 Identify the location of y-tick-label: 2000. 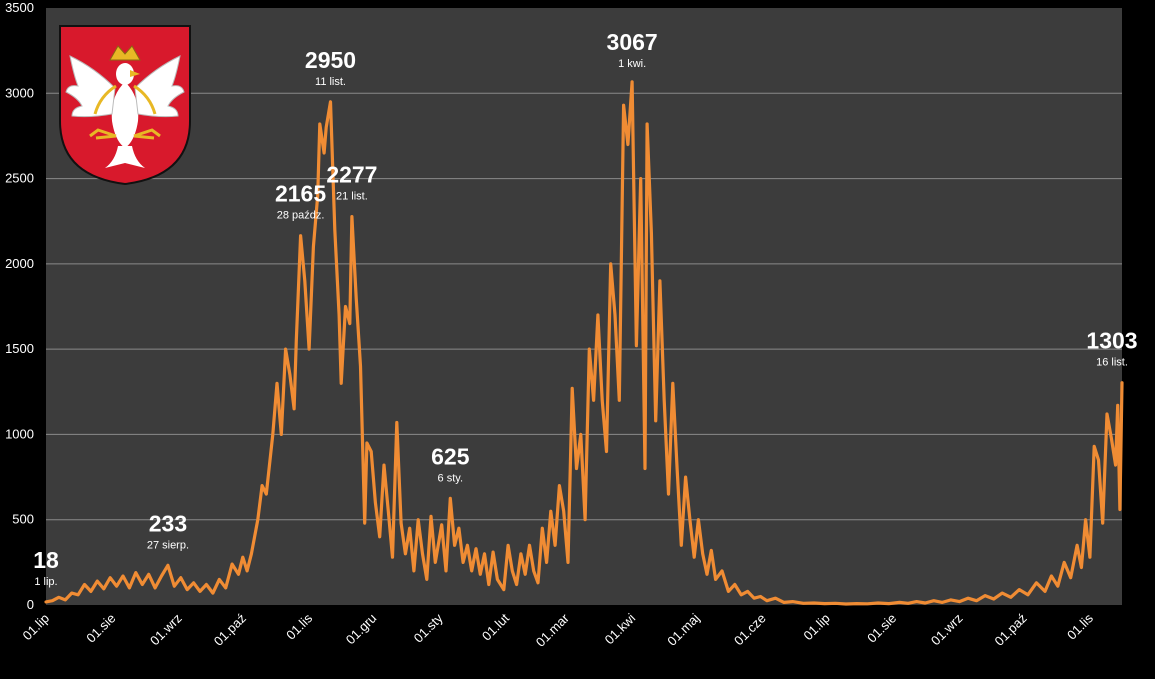
(19, 263).